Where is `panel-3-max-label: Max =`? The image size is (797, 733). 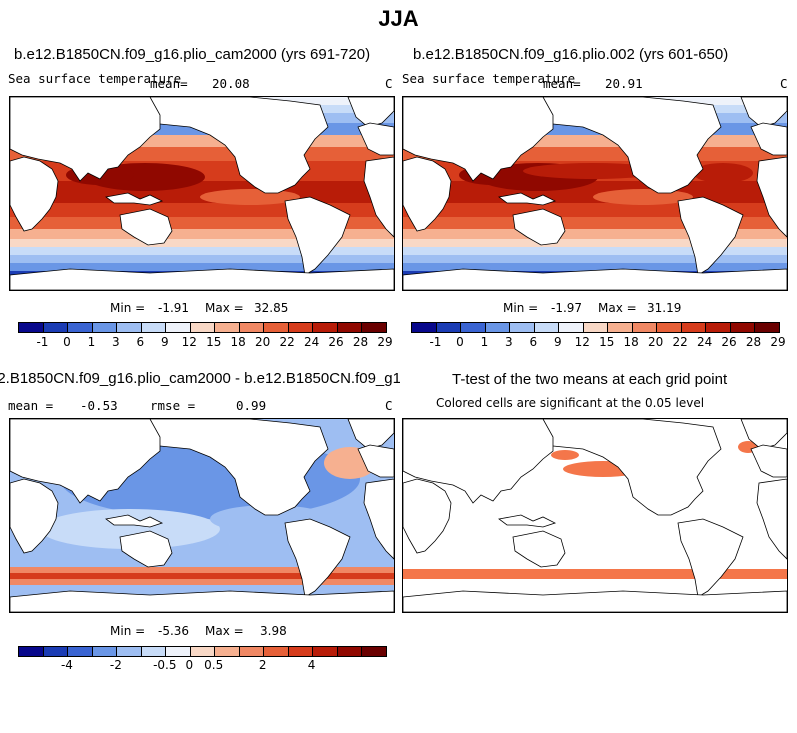 panel-3-max-label: Max = is located at coordinates (224, 631).